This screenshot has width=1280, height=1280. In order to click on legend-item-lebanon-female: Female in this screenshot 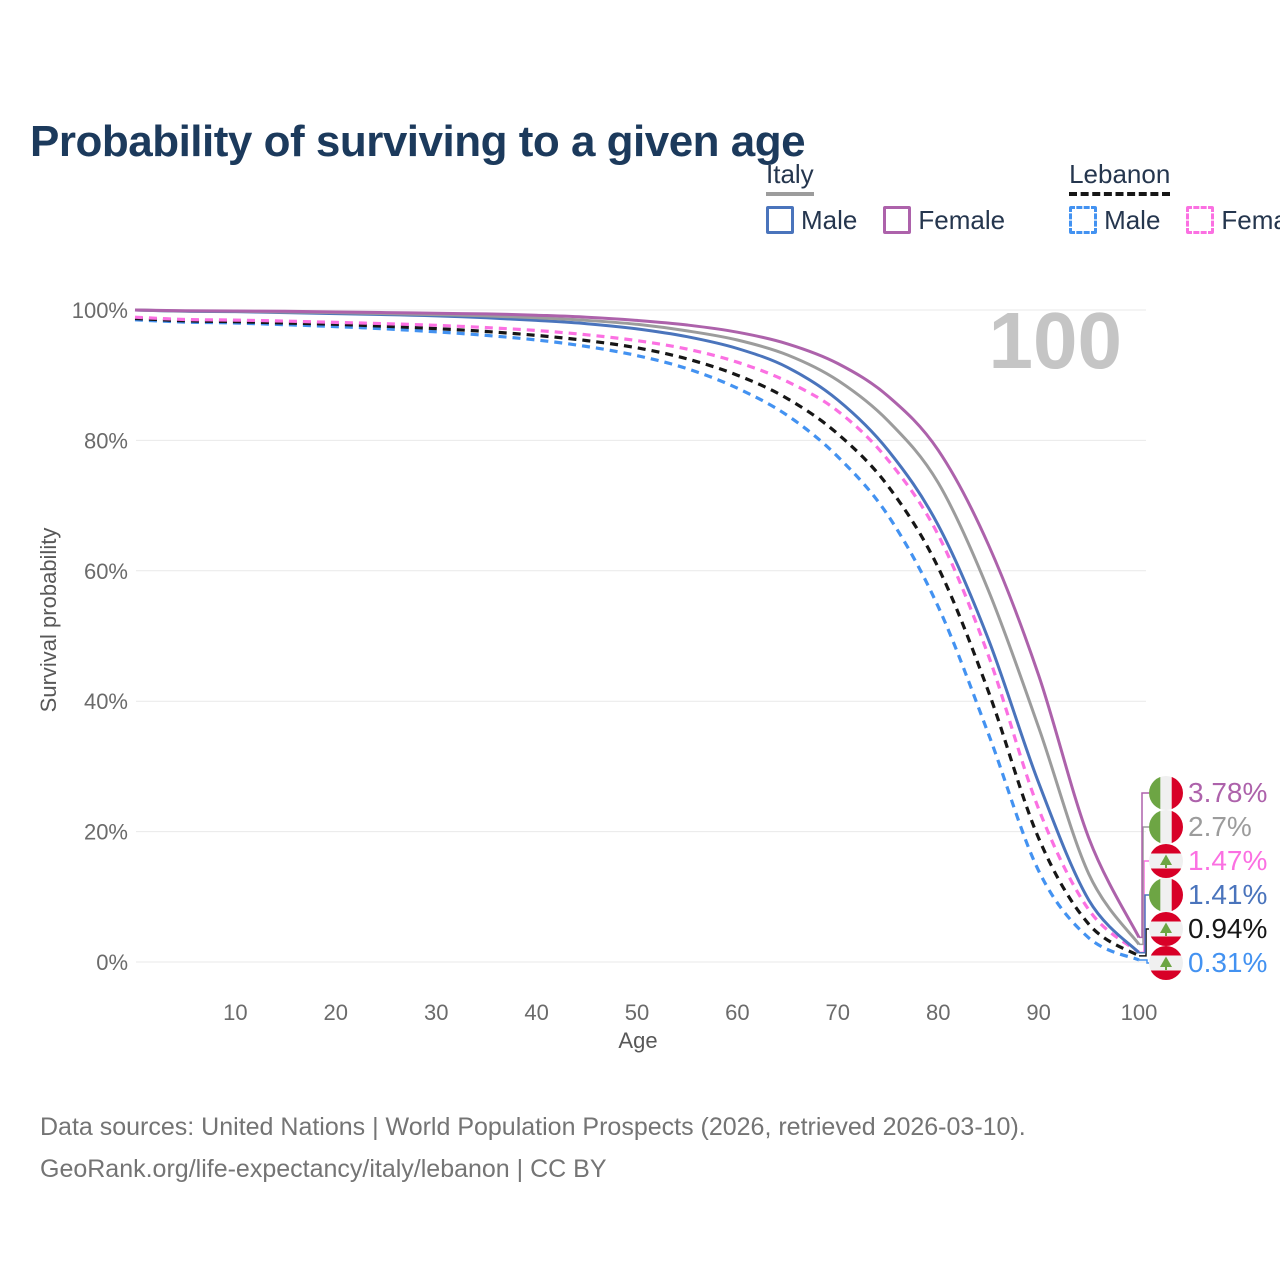, I will do `click(1233, 220)`.